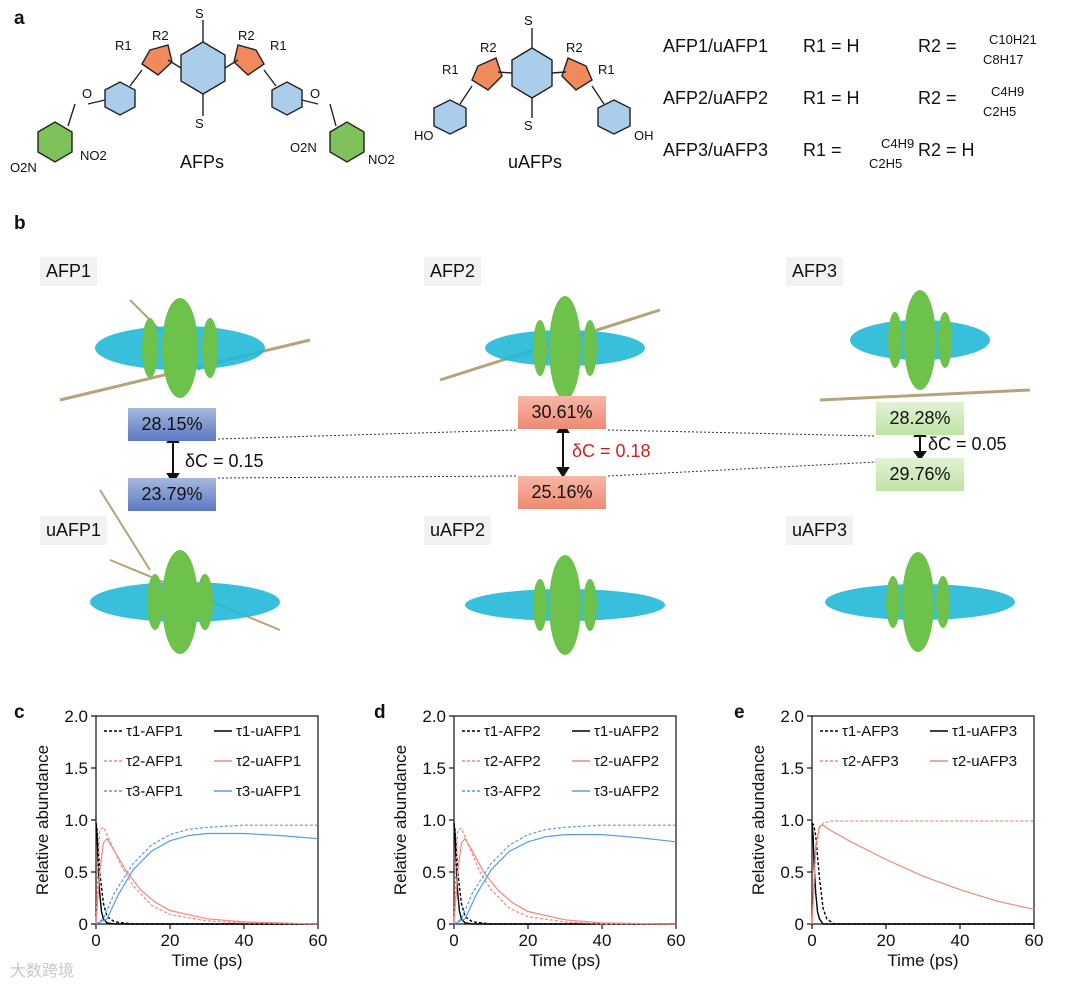  What do you see at coordinates (626, 761) in the screenshot?
I see `legend-entry: τ2-uAFP2` at bounding box center [626, 761].